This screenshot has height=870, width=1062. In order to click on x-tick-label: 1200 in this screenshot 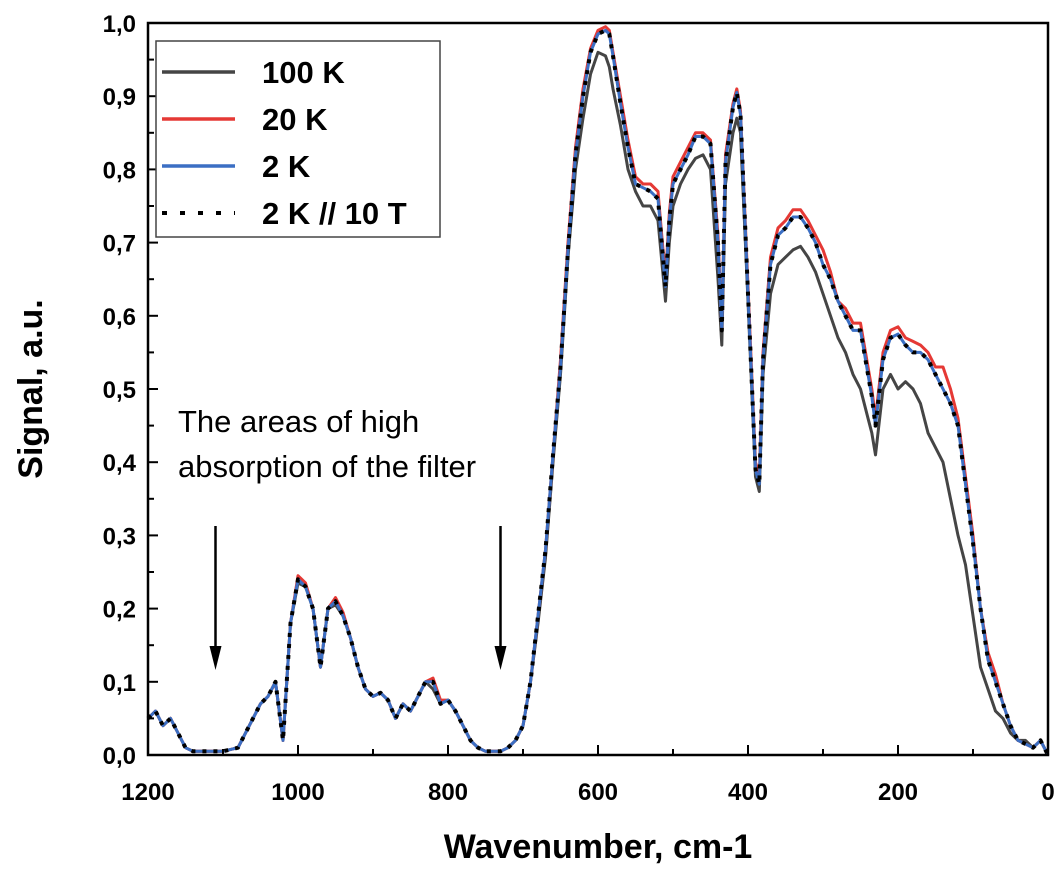, I will do `click(147, 792)`.